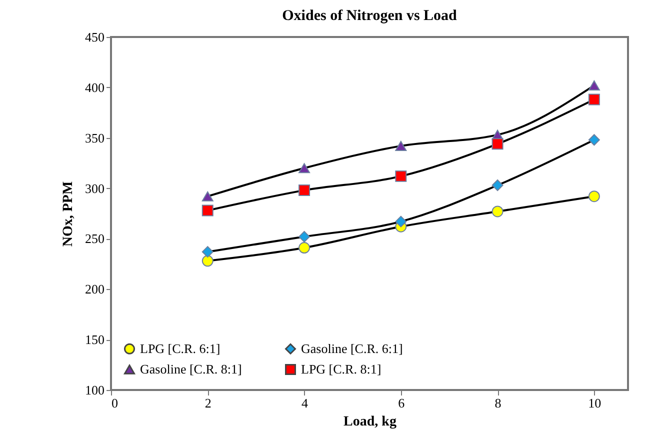 This screenshot has height=441, width=648. I want to click on legend-label: LPG [C.R. 8:1], so click(341, 369).